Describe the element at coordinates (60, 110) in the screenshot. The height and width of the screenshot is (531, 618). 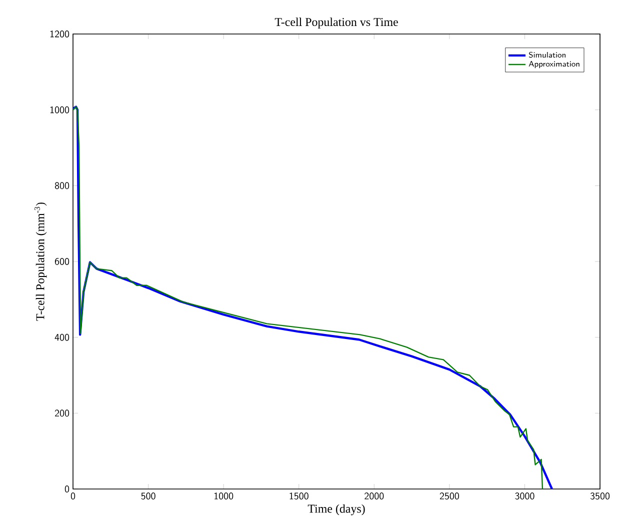
I see `y-tick-label: 1000` at that location.